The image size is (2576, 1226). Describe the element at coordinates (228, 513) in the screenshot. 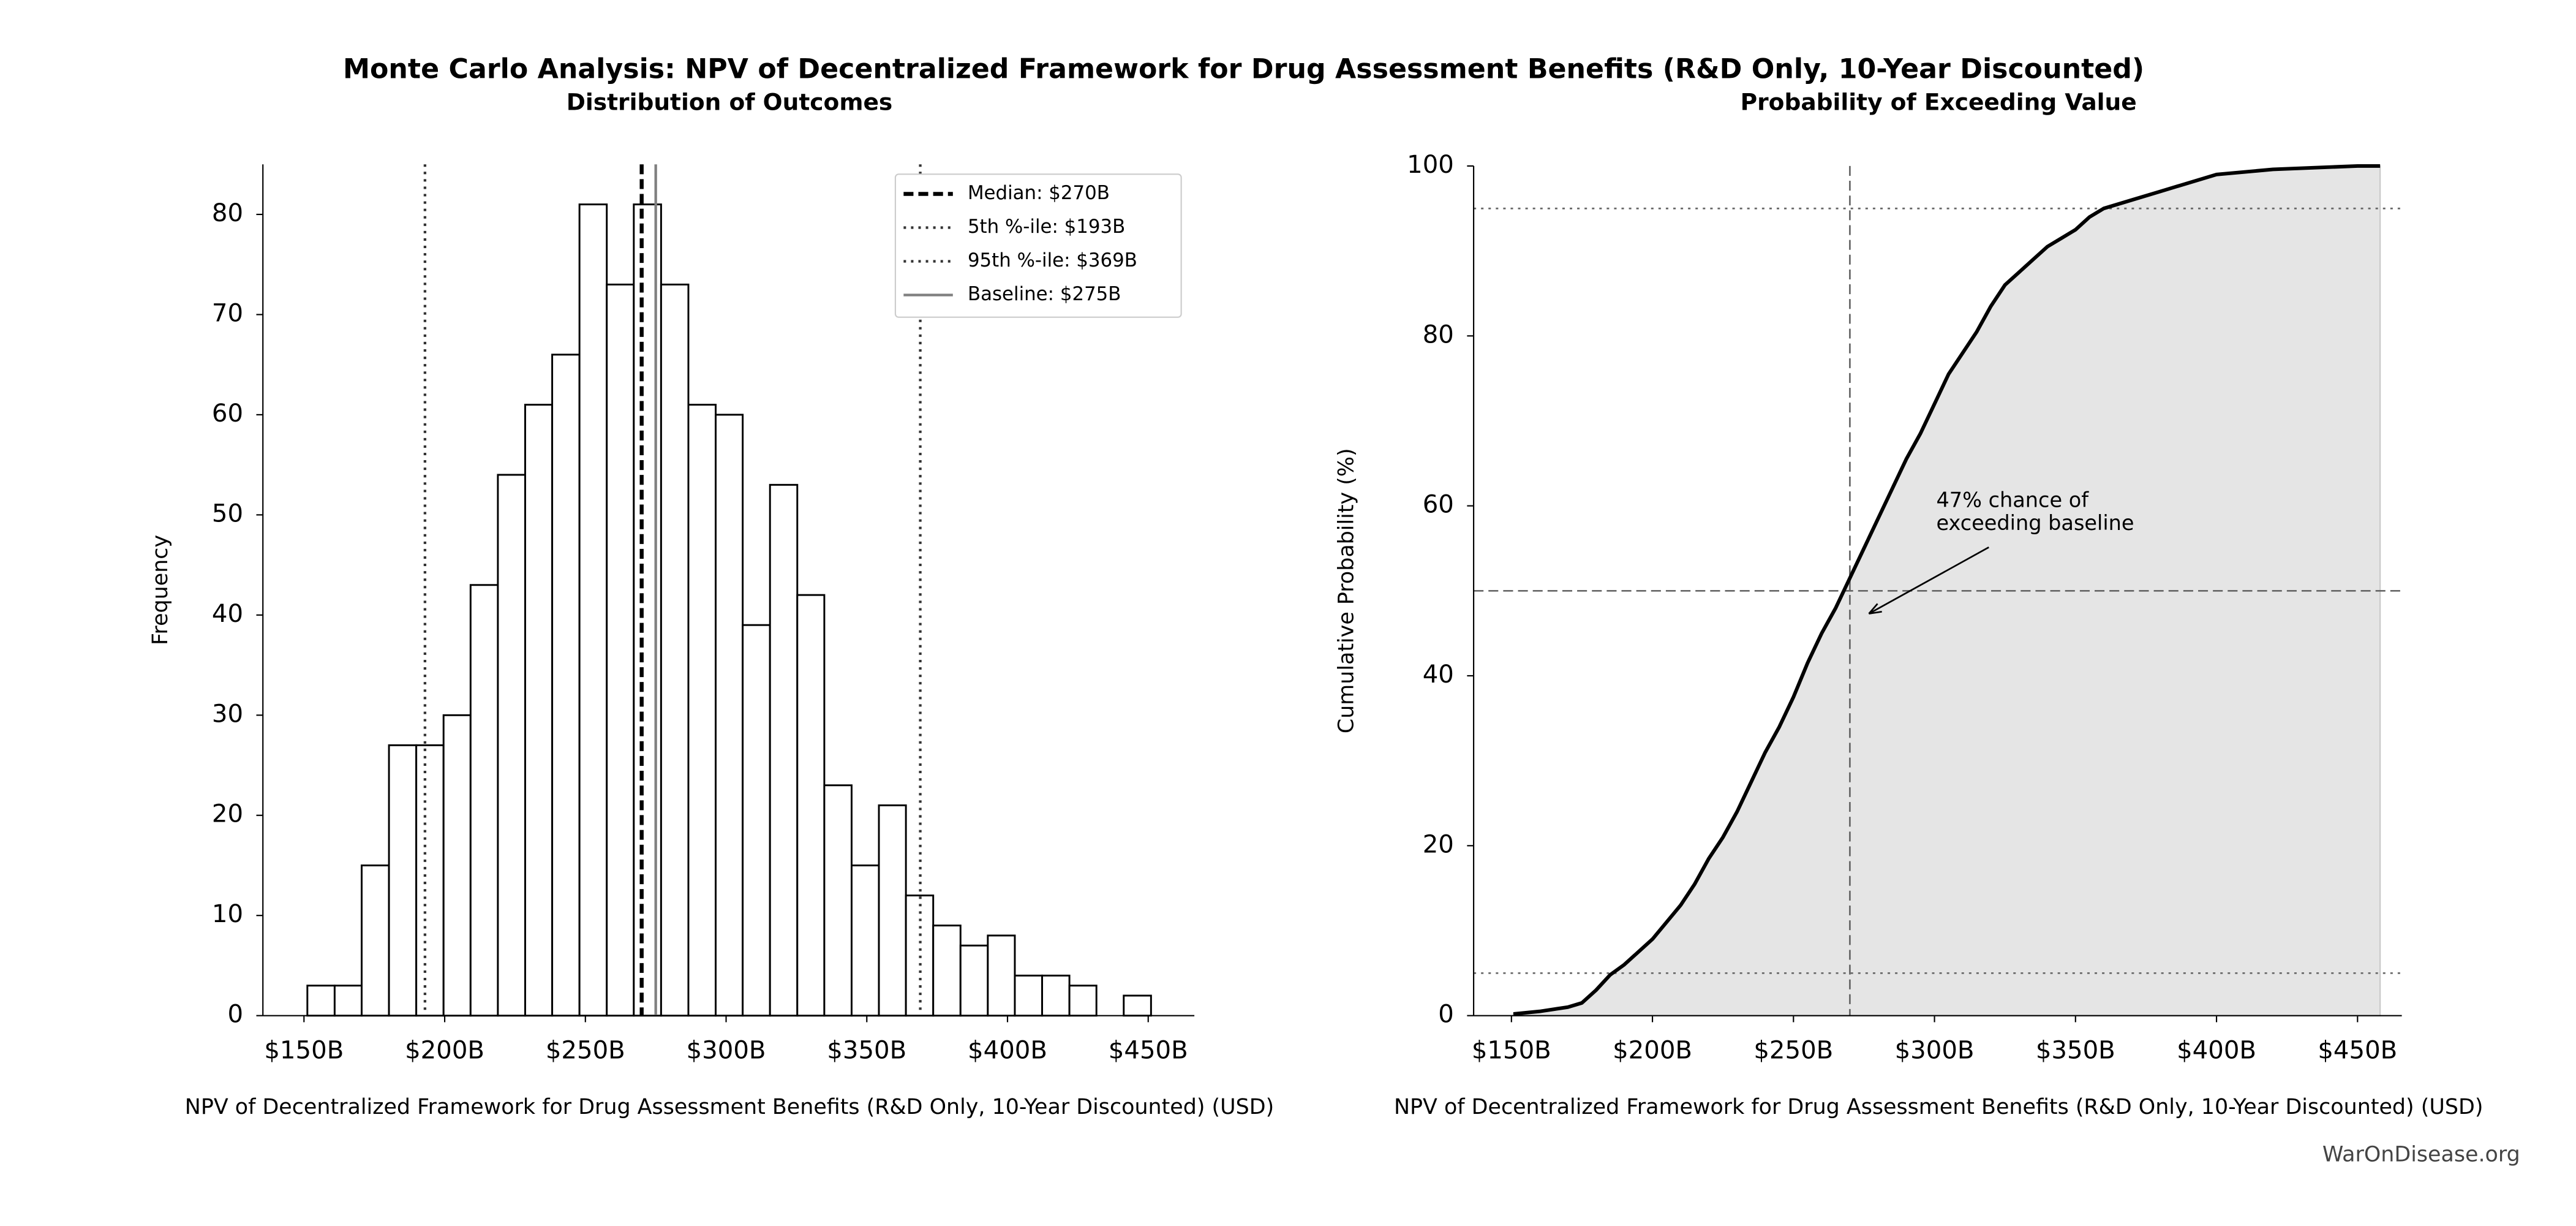

I see `y-tick-label: 50` at that location.